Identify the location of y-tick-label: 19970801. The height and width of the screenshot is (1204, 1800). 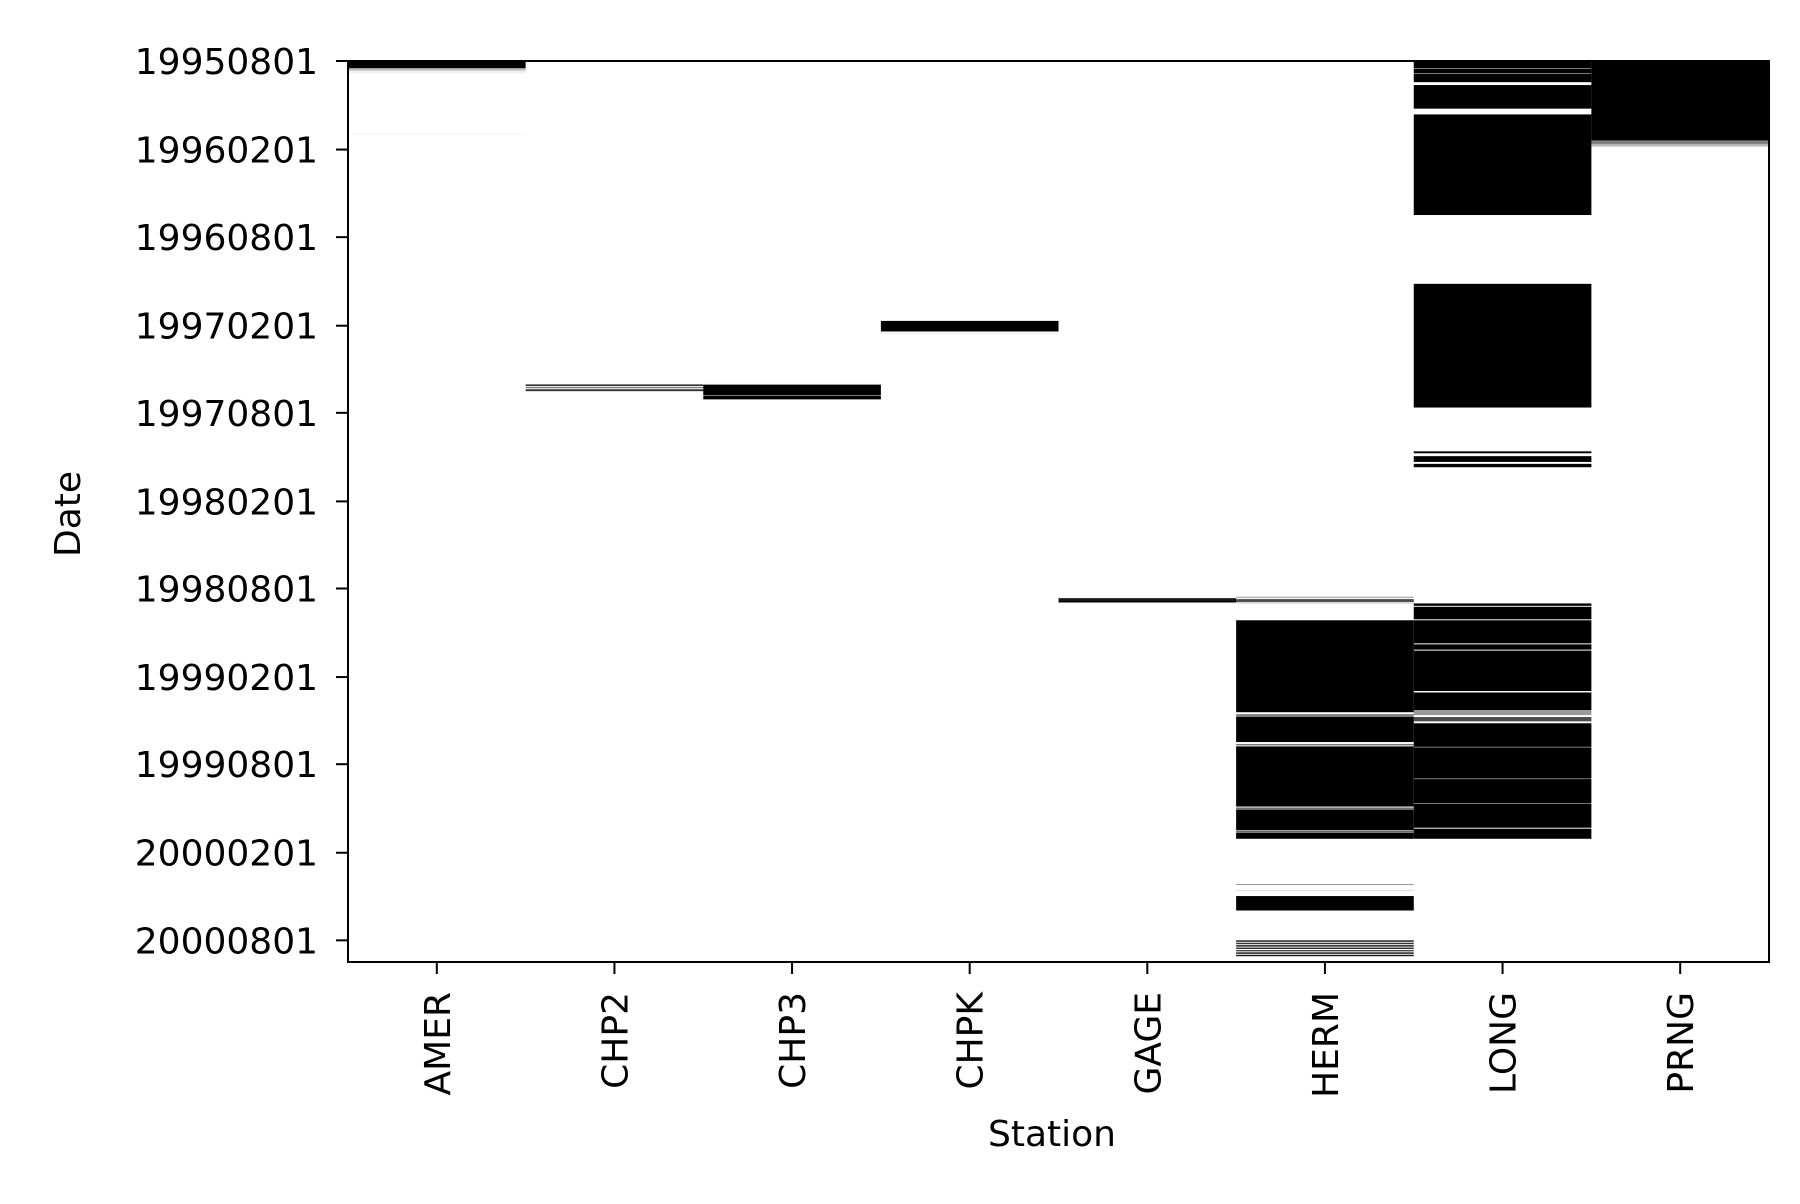
(226, 414).